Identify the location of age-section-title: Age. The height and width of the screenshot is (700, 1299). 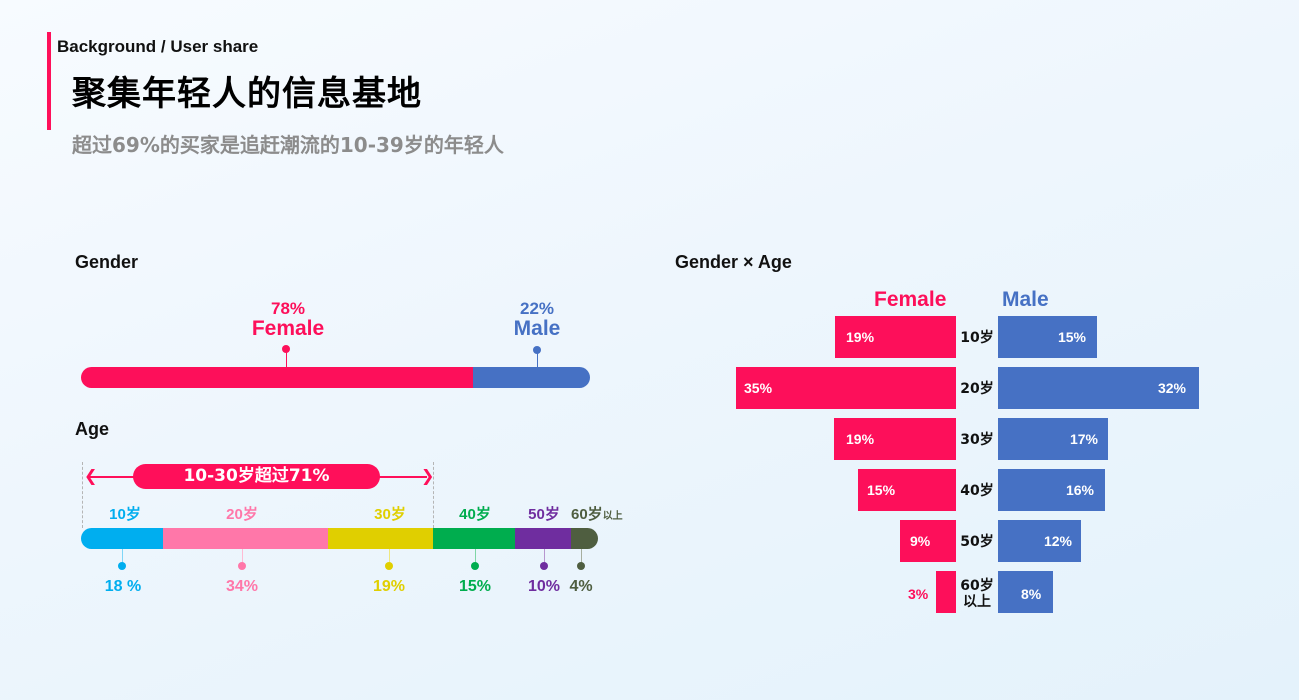
(92, 429).